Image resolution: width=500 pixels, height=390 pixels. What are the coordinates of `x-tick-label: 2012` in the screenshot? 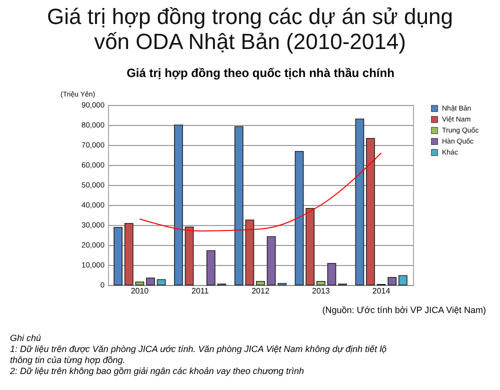 It's located at (261, 291).